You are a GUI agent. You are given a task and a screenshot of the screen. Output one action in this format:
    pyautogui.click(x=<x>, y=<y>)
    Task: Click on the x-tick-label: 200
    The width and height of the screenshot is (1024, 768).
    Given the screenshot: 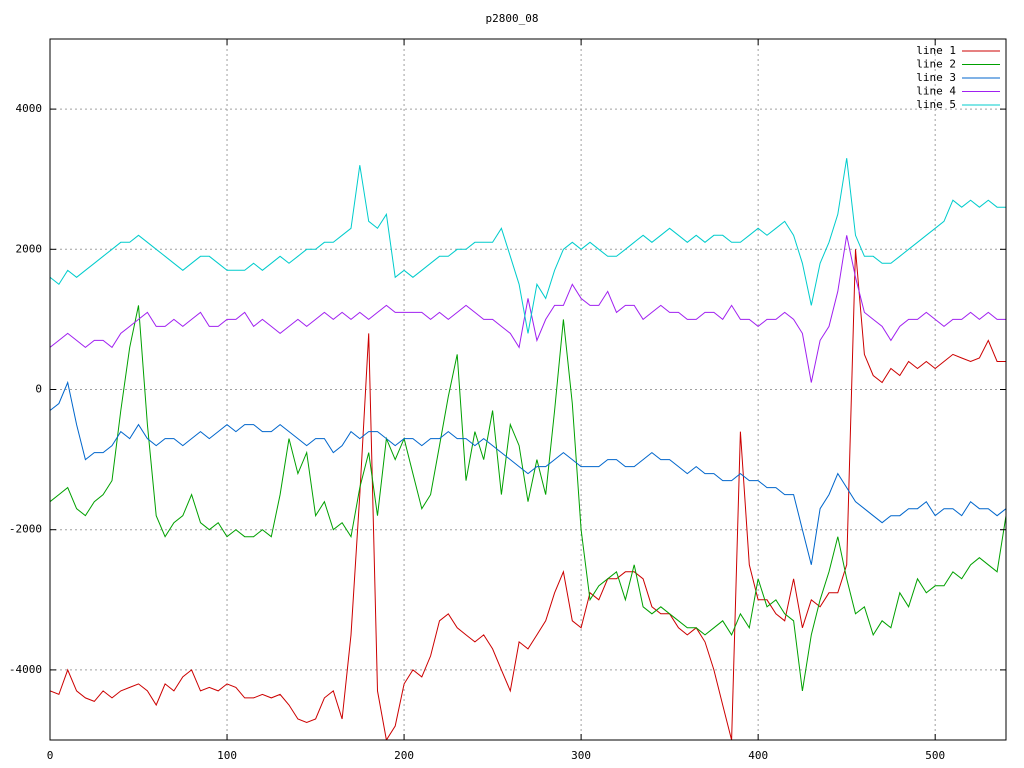 What is the action you would take?
    pyautogui.click(x=404, y=755)
    